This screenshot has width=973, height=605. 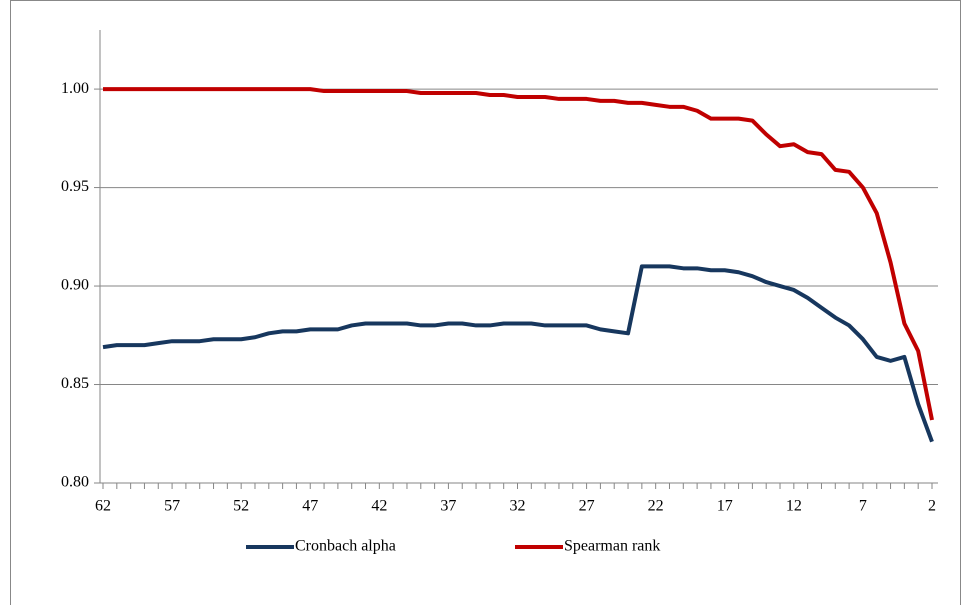 I want to click on x-tick-label: 2, so click(x=932, y=506).